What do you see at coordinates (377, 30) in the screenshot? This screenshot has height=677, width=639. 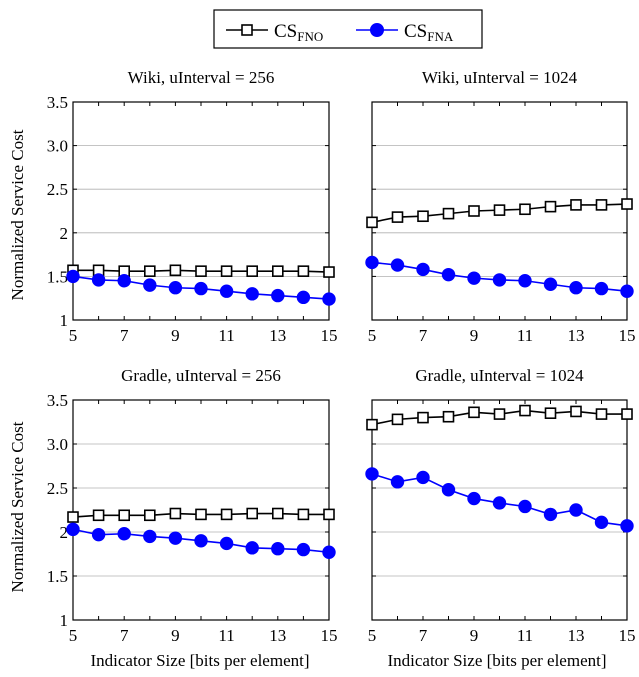 I see `legend-fna-marker` at bounding box center [377, 30].